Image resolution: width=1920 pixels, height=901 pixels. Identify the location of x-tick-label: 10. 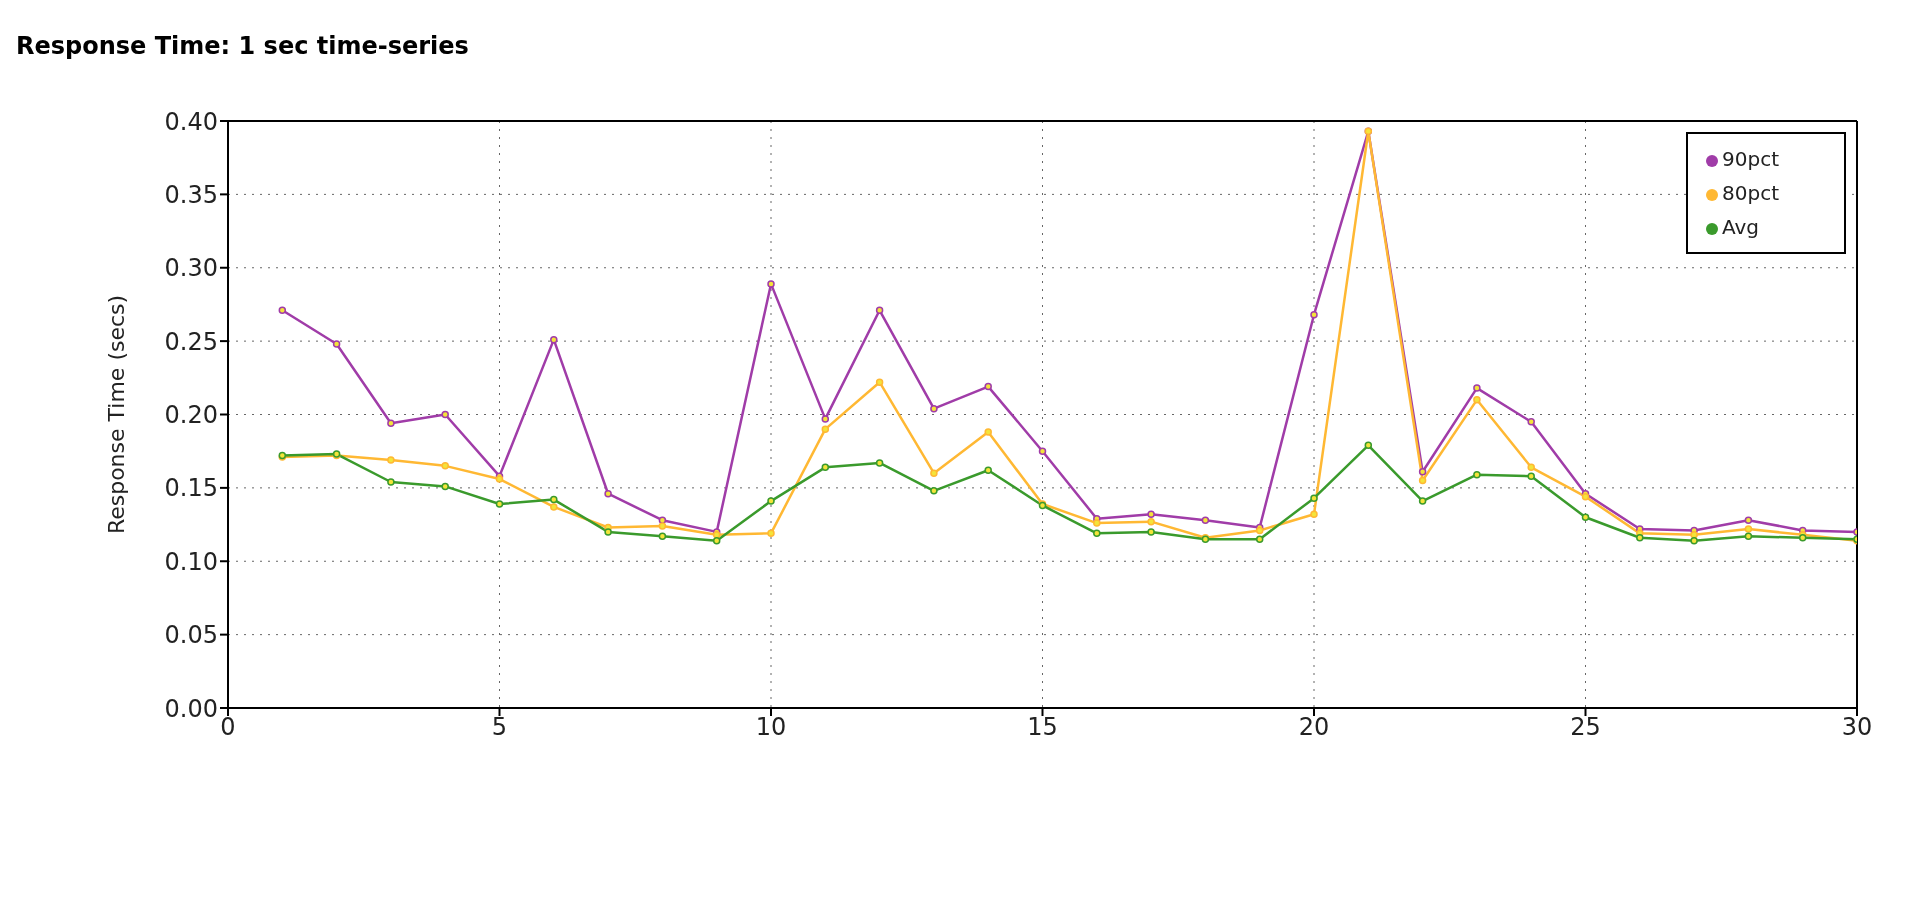
(771, 727).